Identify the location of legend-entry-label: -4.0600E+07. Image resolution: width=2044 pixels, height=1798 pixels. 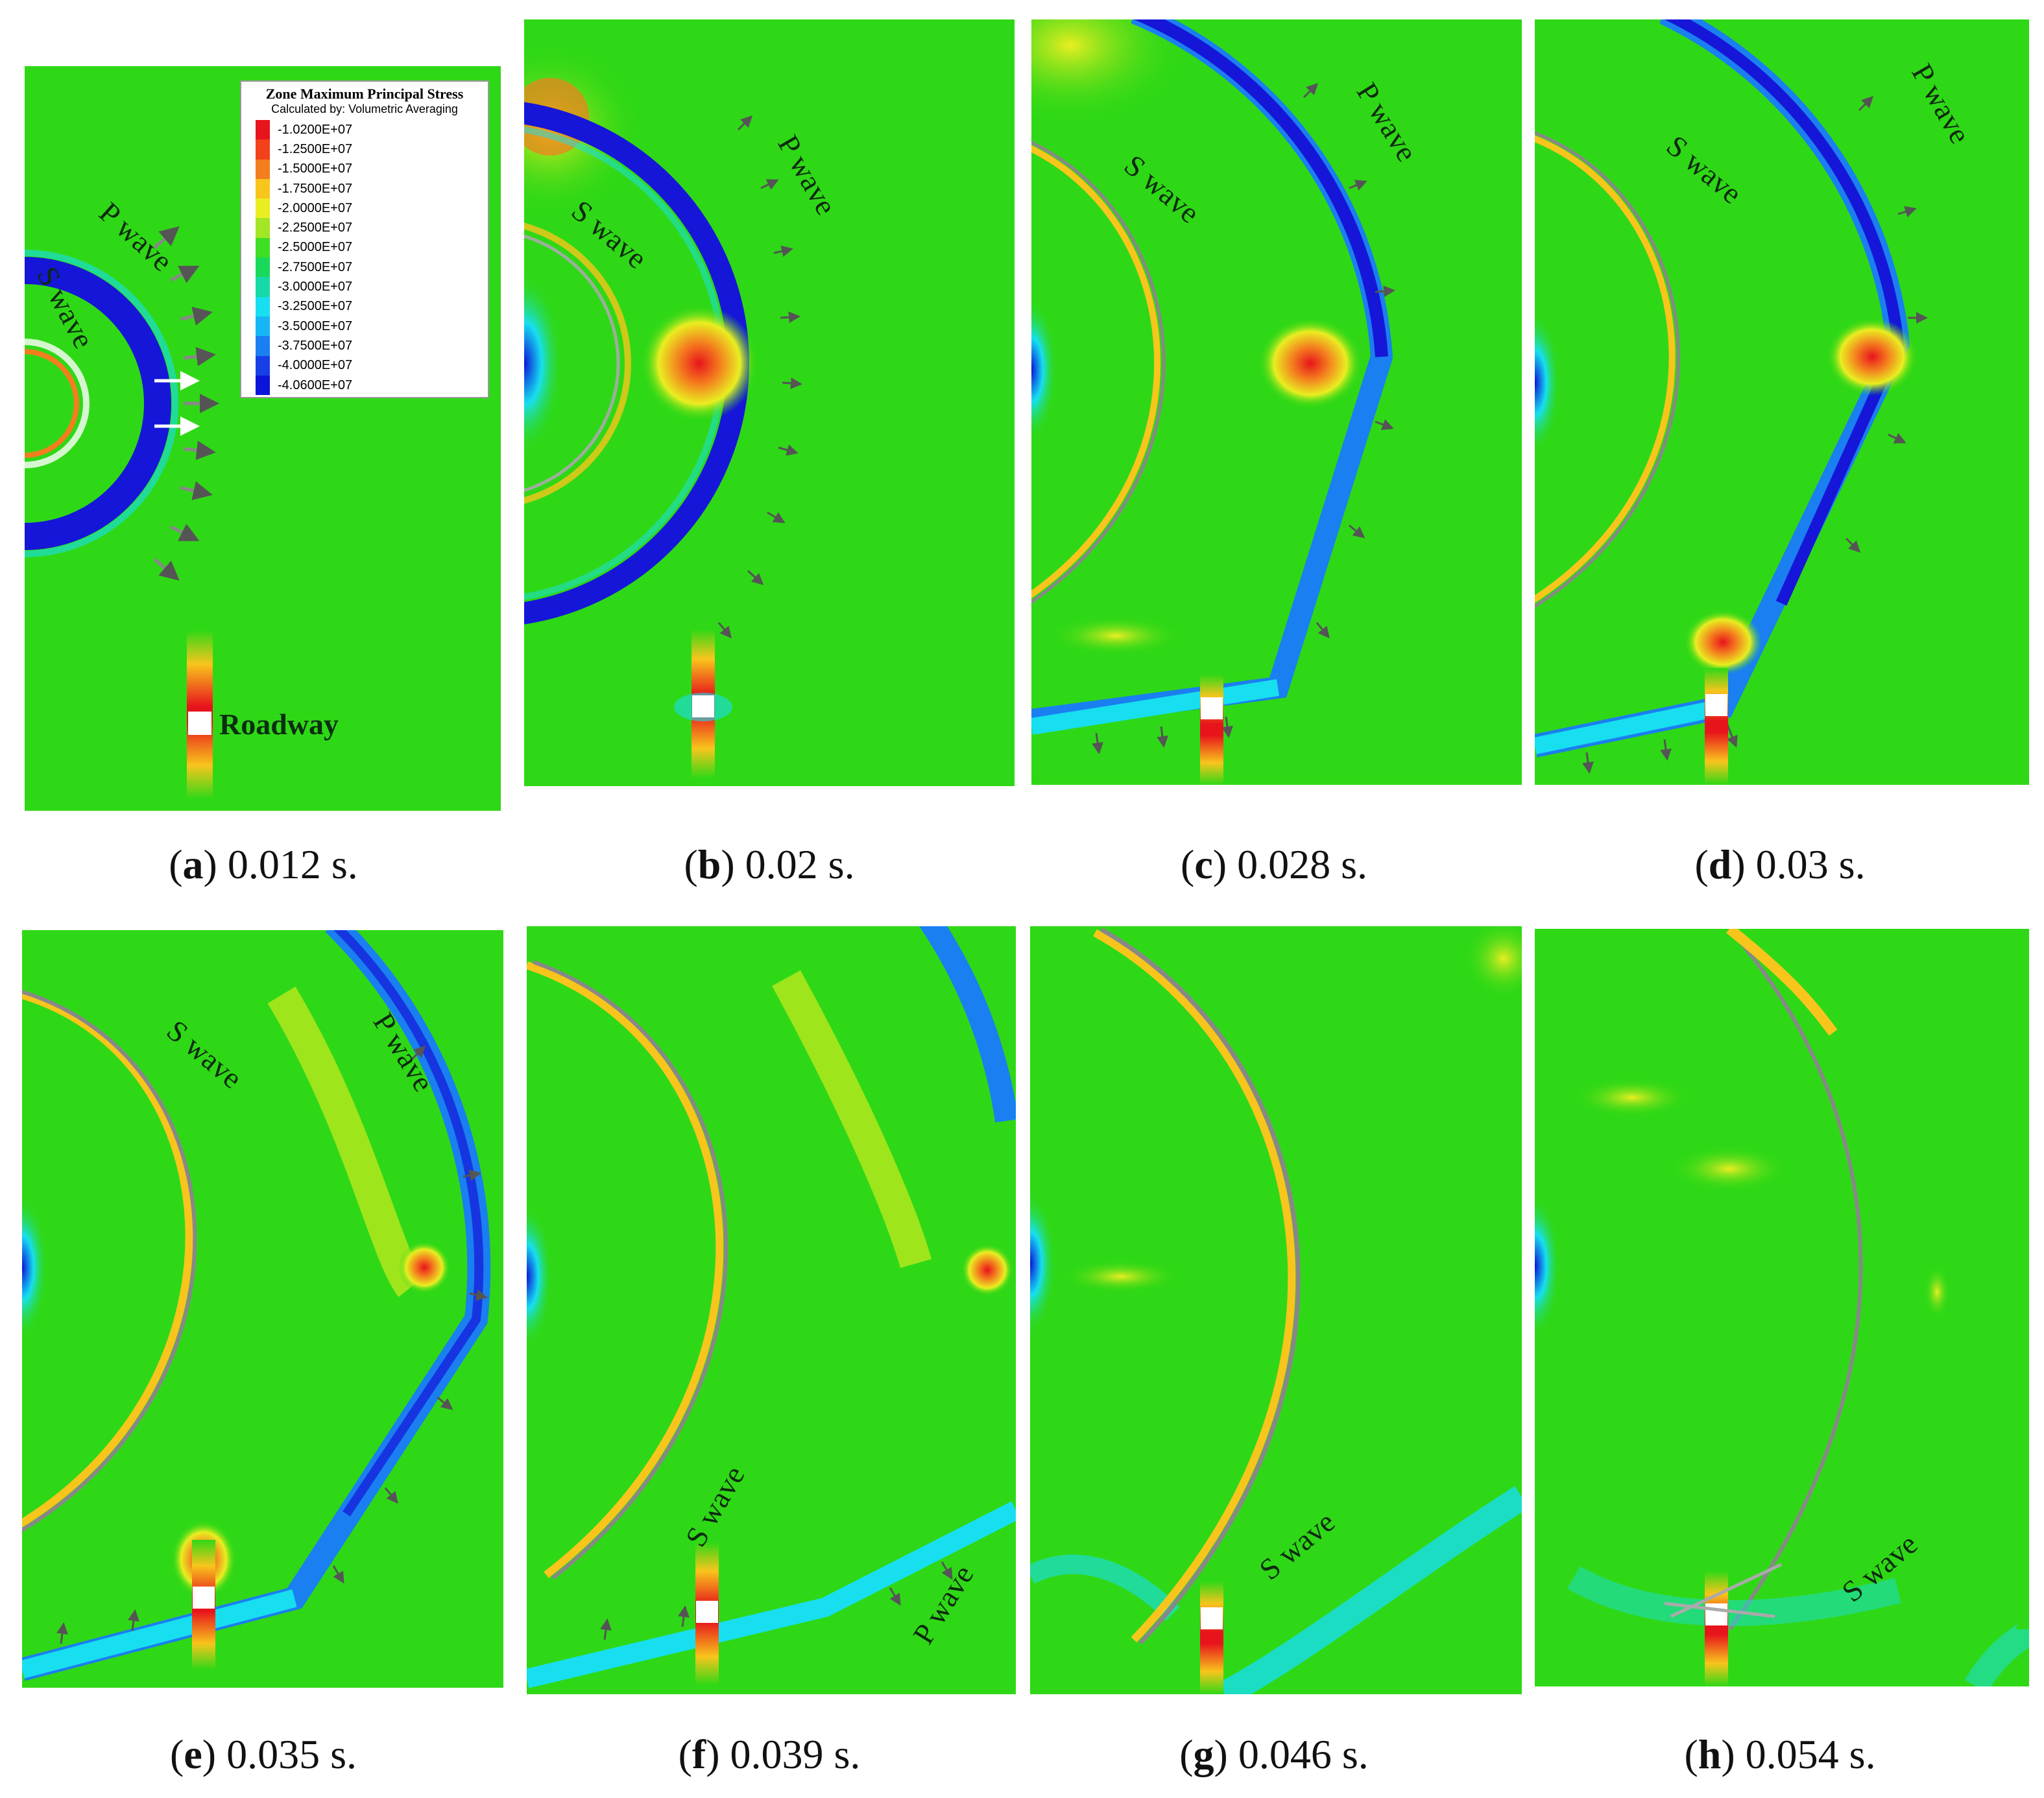
(315, 385).